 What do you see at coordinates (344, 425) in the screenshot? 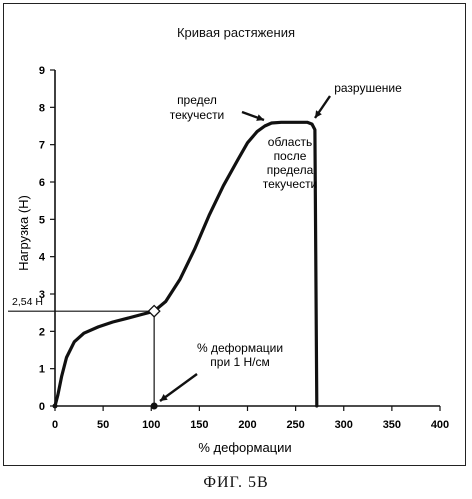
I see `x-tick-label: 300` at bounding box center [344, 425].